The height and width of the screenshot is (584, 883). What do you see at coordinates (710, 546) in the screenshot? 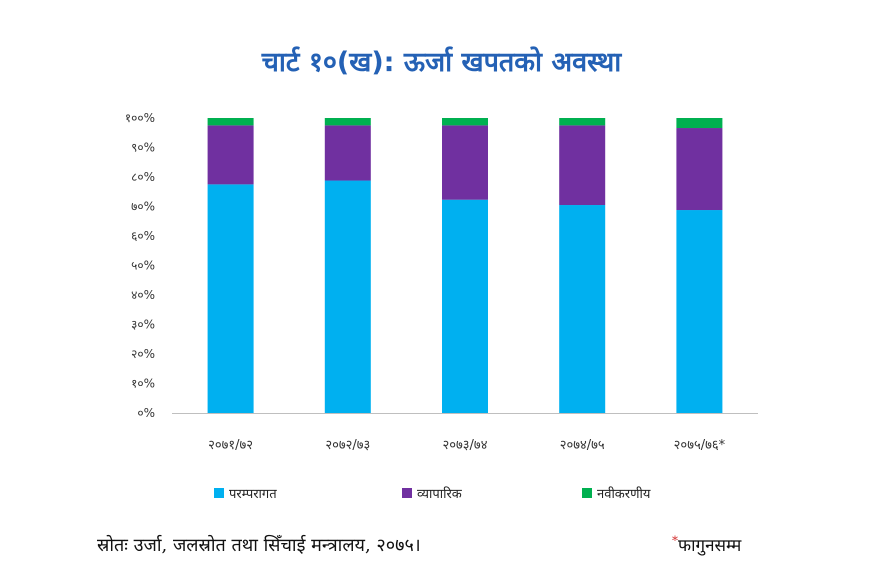
I see `footnote-text: फागुनसम्म` at bounding box center [710, 546].